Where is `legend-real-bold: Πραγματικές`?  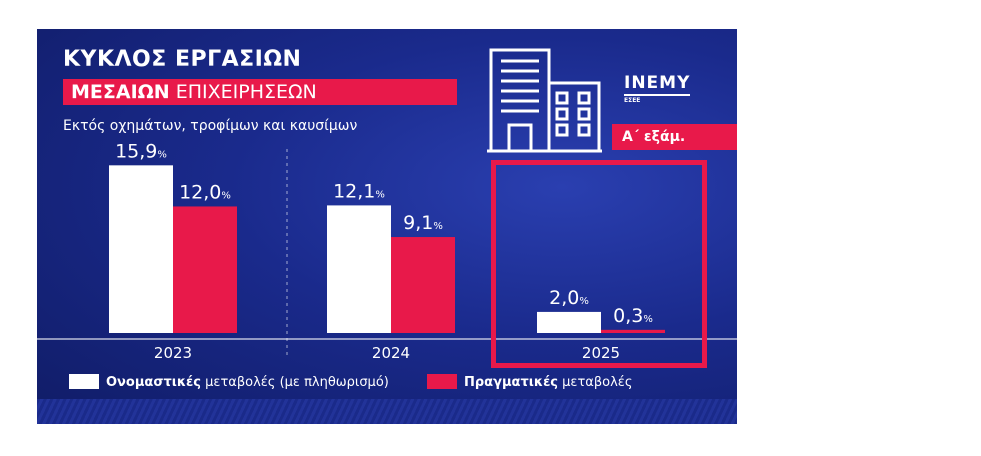
legend-real-bold: Πραγματικές is located at coordinates (511, 382).